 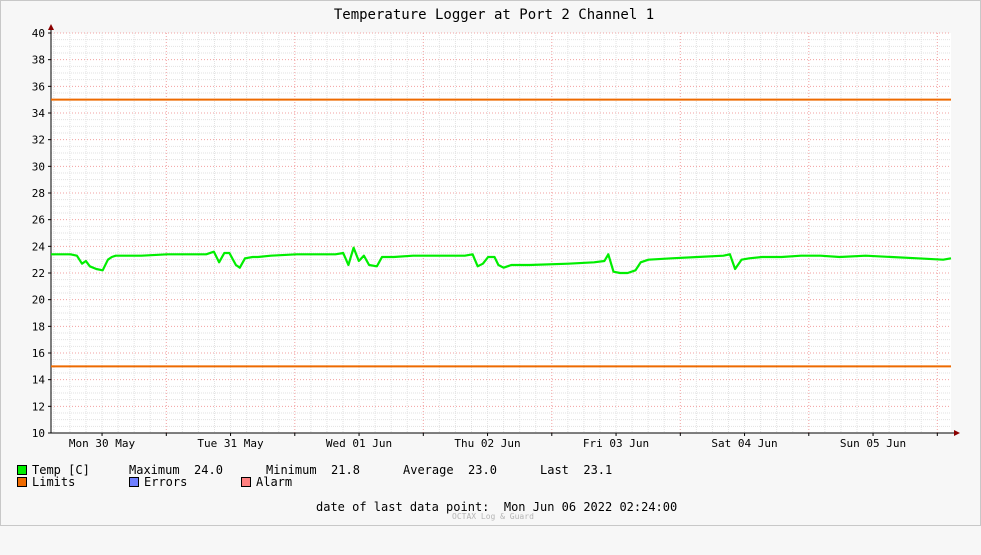 I want to click on errors-swatch, so click(x=134, y=481).